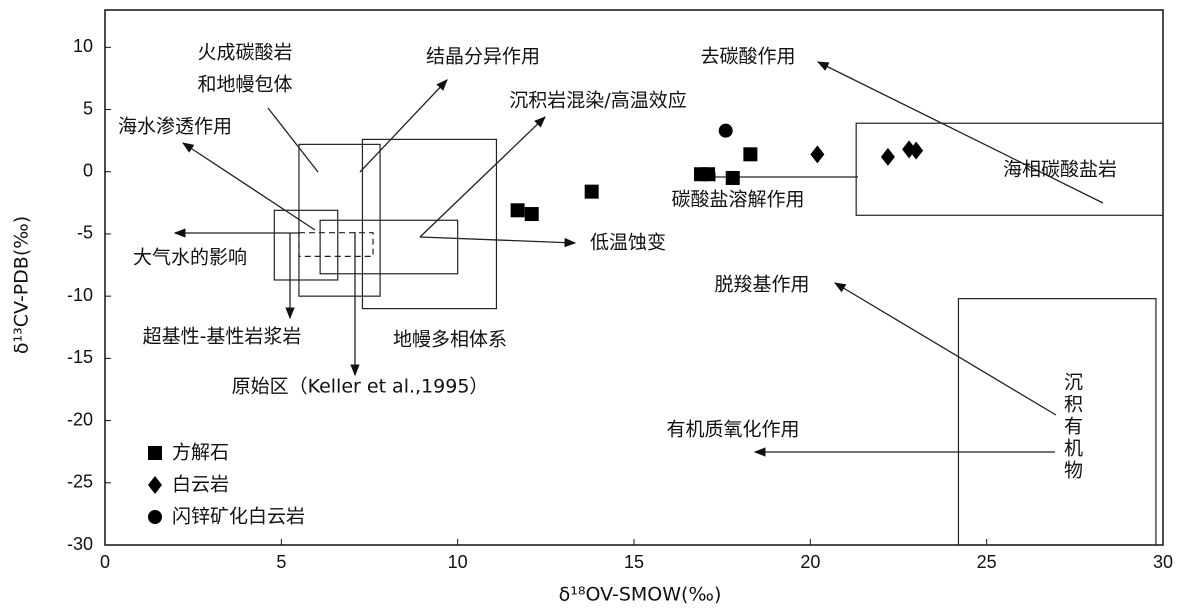  I want to click on legend-label: 闪锌矿化白云岩, so click(238, 517).